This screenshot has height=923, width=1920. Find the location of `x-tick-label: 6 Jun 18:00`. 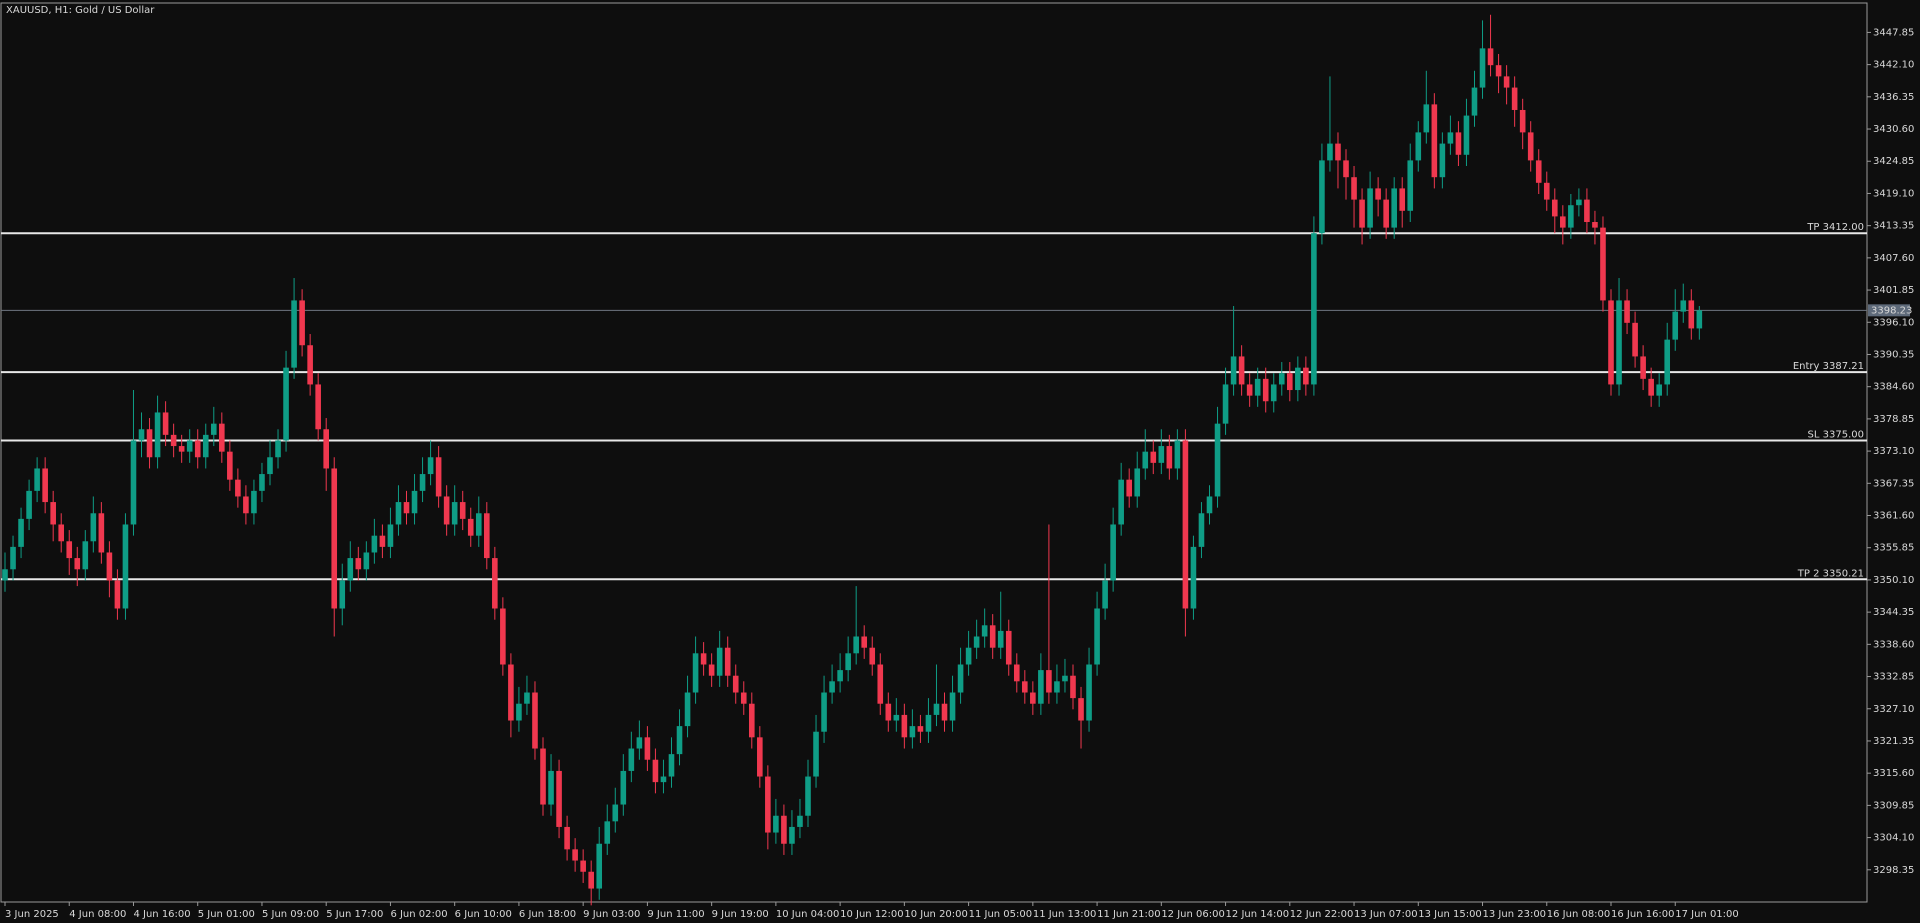

x-tick-label: 6 Jun 18:00 is located at coordinates (547, 914).